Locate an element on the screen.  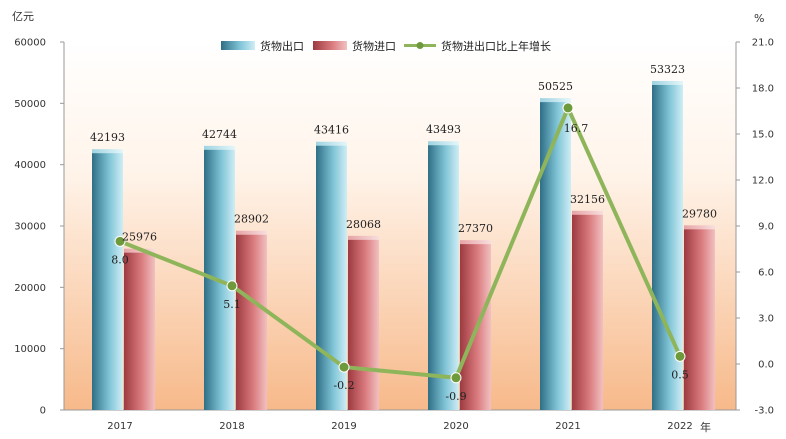
x-tick-label: 2018 is located at coordinates (231, 426).